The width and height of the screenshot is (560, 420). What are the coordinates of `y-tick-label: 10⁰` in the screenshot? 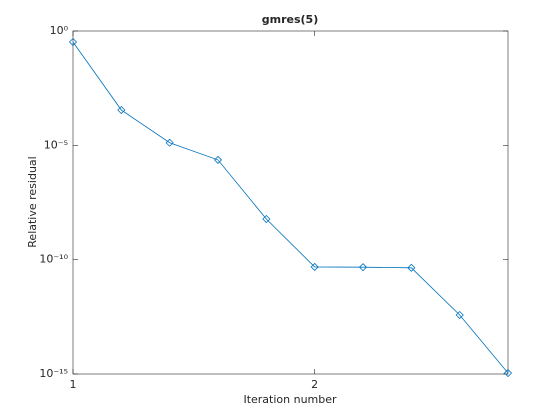 It's located at (59, 30).